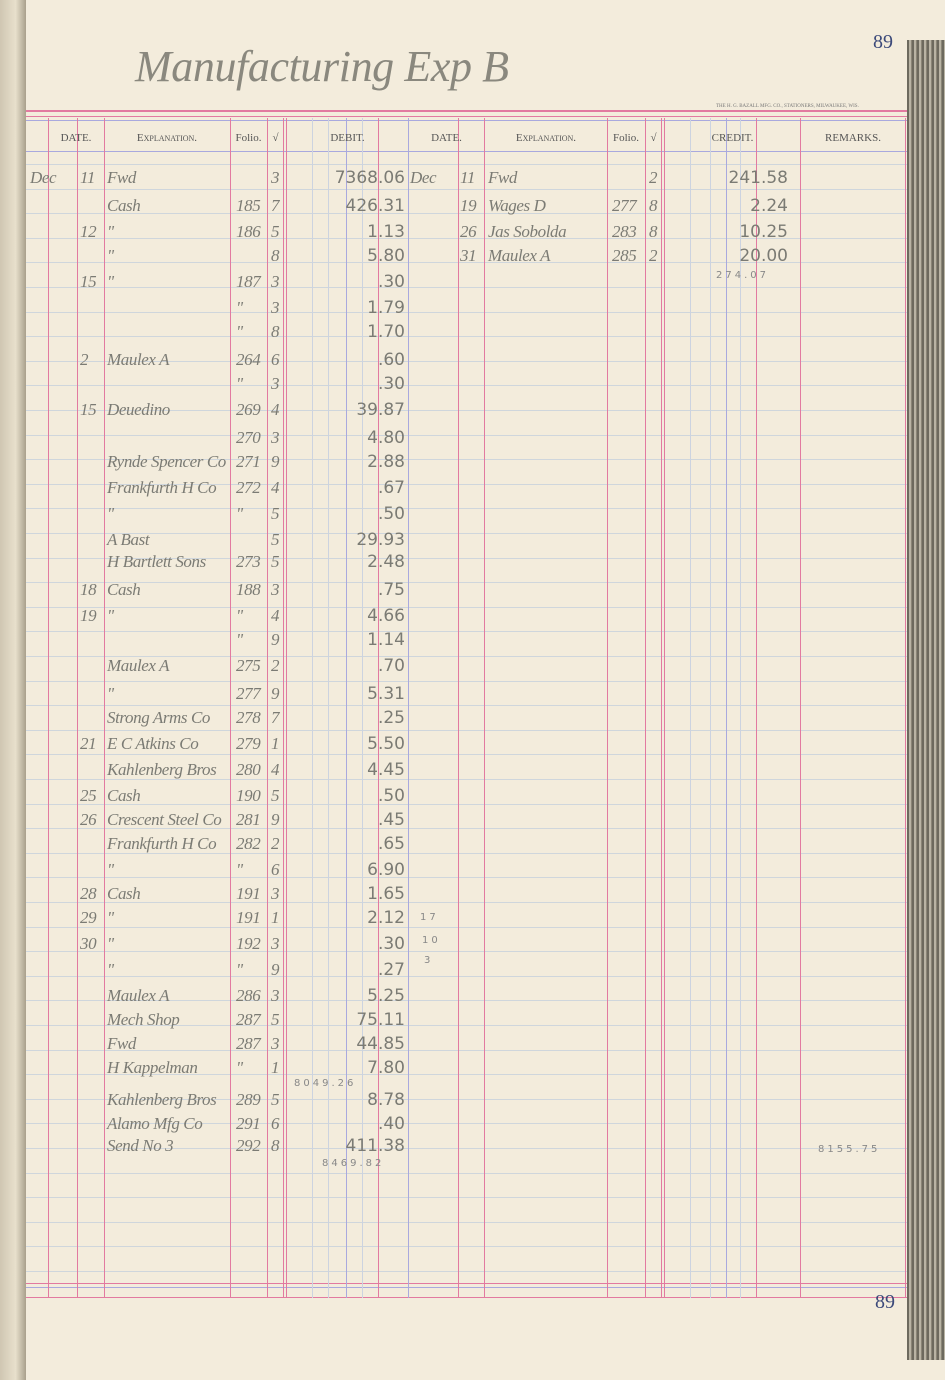  What do you see at coordinates (369, 178) in the screenshot?
I see `entry-amount: 7368.06` at bounding box center [369, 178].